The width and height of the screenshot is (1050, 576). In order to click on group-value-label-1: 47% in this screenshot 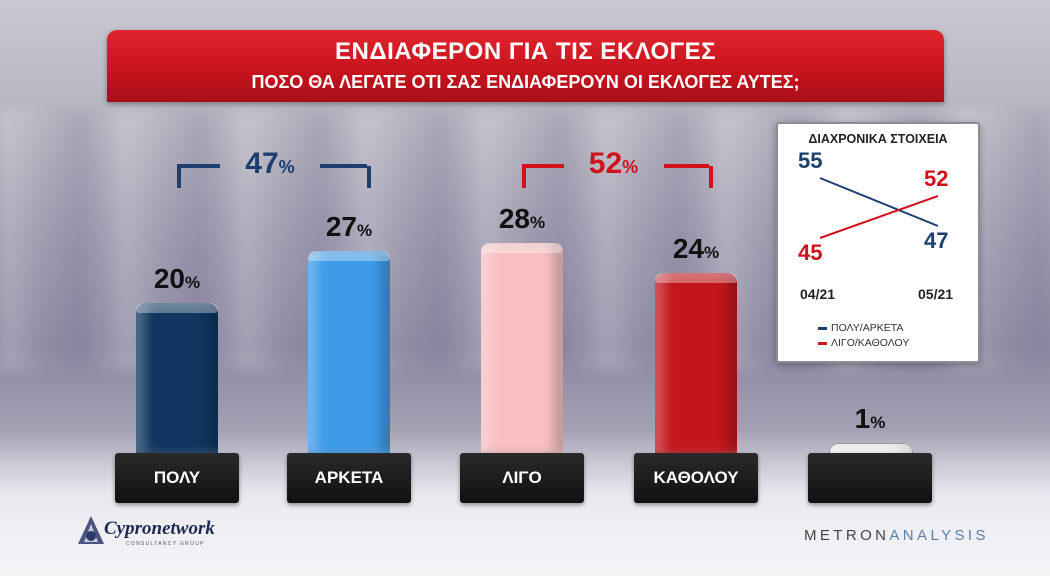, I will do `click(270, 163)`.